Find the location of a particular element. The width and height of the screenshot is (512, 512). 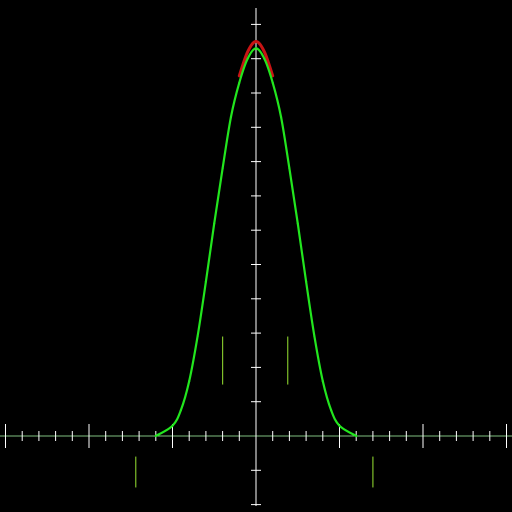

marker-lines is located at coordinates (254, 412).